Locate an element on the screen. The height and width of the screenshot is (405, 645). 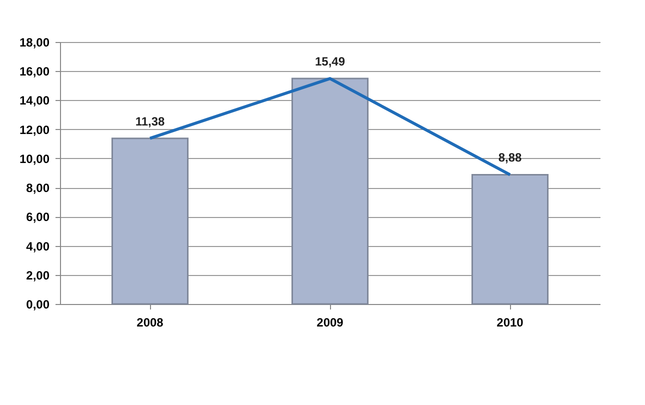
data-label: 11,38 is located at coordinates (150, 121).